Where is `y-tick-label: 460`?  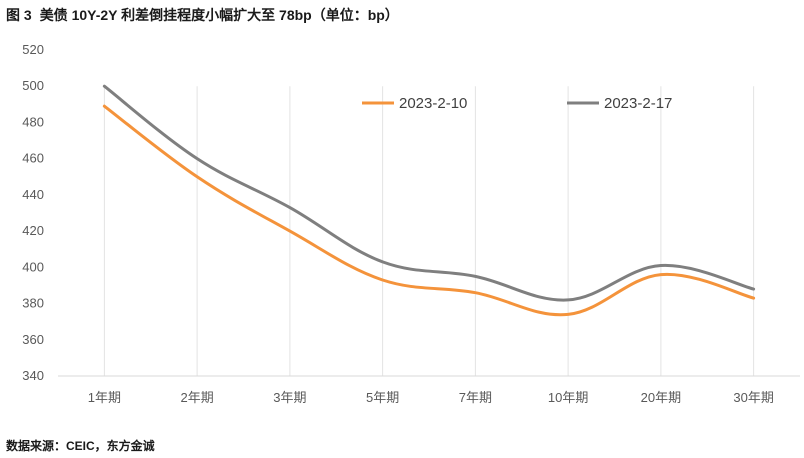 y-tick-label: 460 is located at coordinates (33, 158).